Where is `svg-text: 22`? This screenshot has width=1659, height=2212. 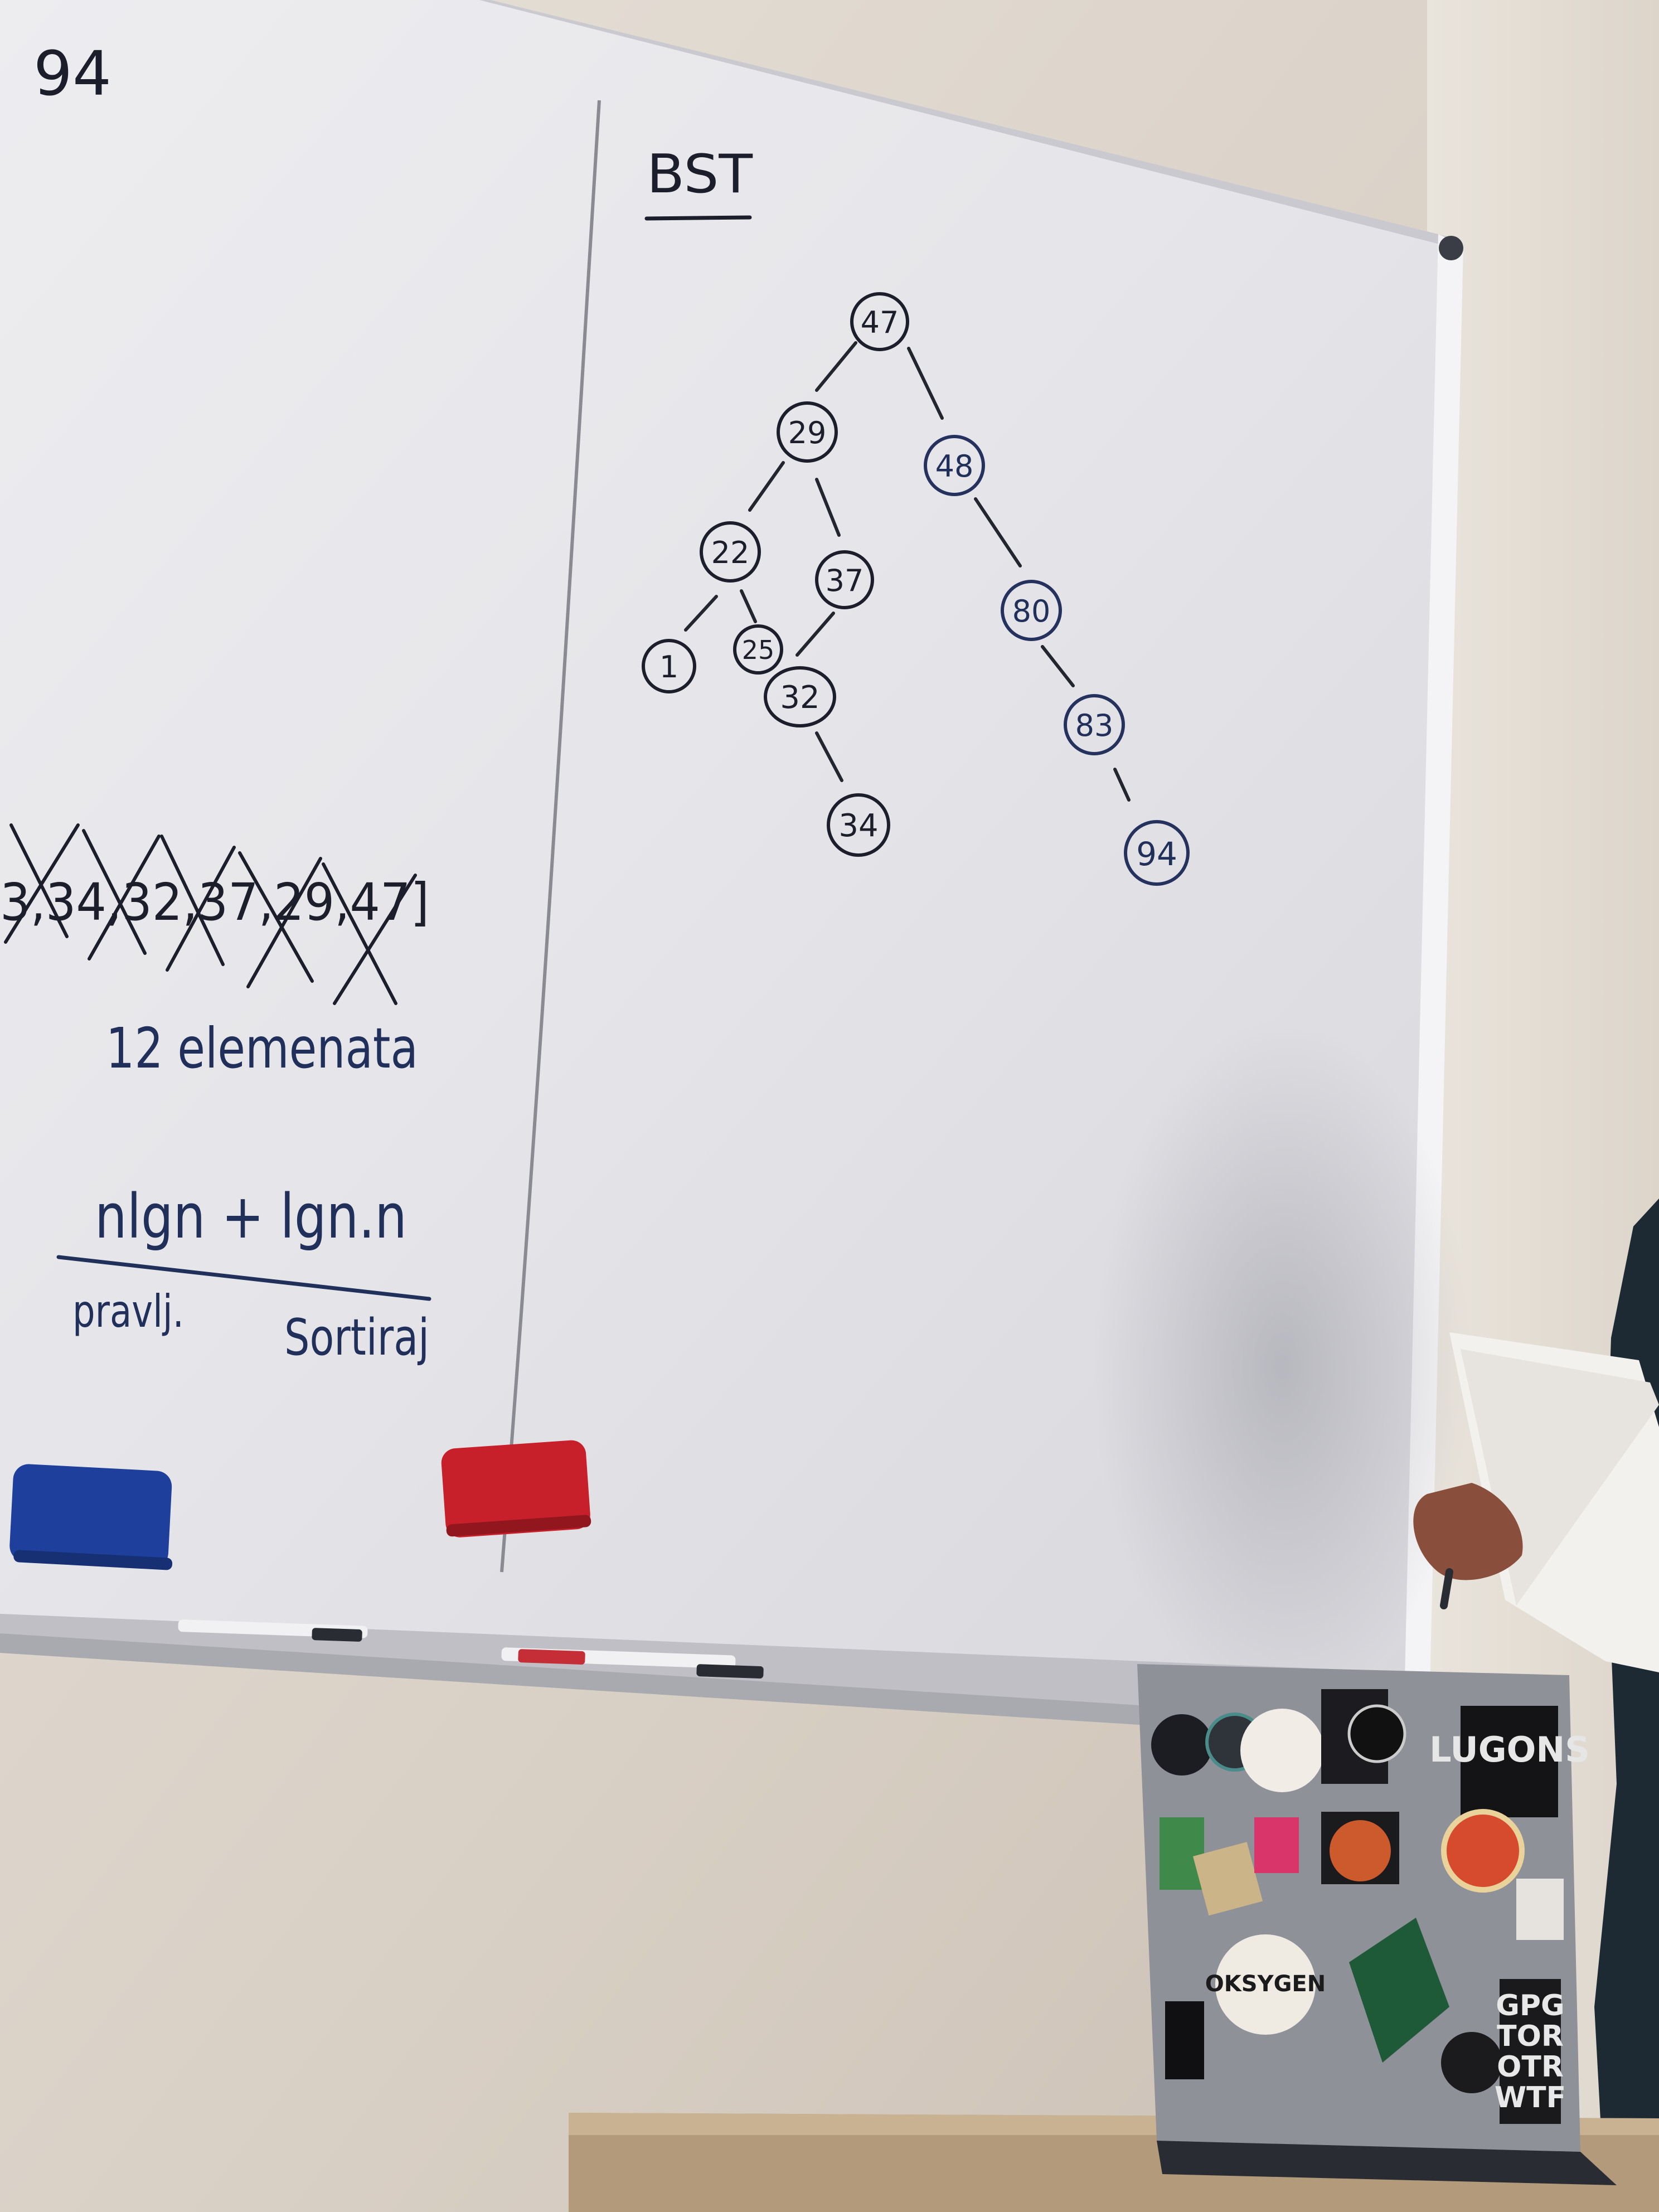 svg-text: 22 is located at coordinates (730, 552).